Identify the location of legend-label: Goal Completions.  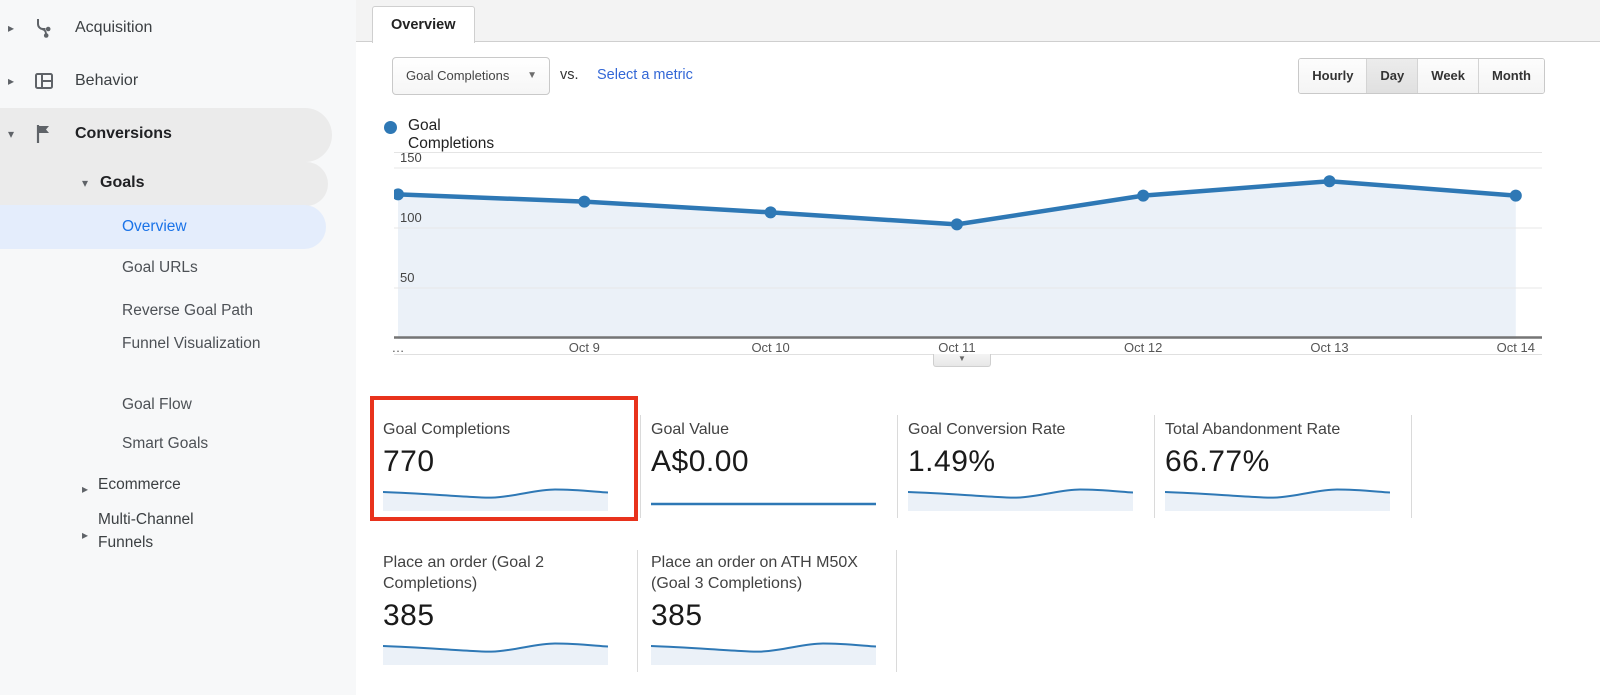
(451, 134).